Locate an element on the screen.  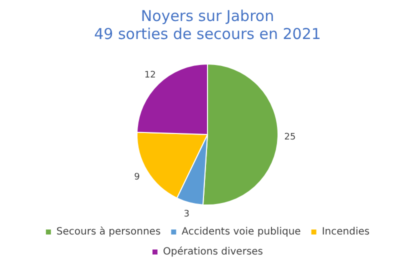
legend-label: Secours à personnes is located at coordinates (108, 232).